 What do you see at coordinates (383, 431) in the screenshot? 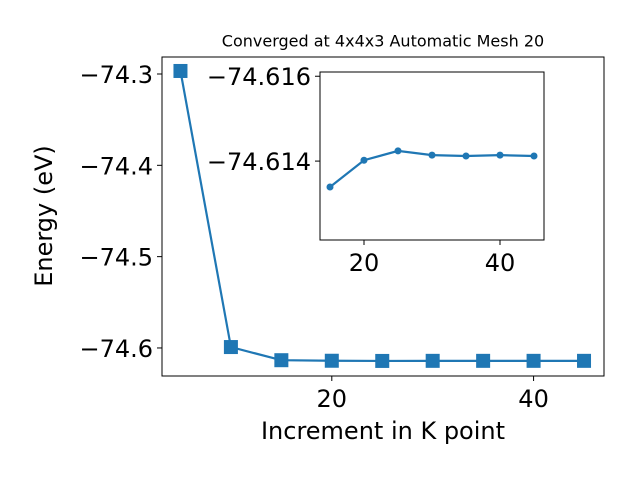
I see `x-axis-label: Increment in K point` at bounding box center [383, 431].